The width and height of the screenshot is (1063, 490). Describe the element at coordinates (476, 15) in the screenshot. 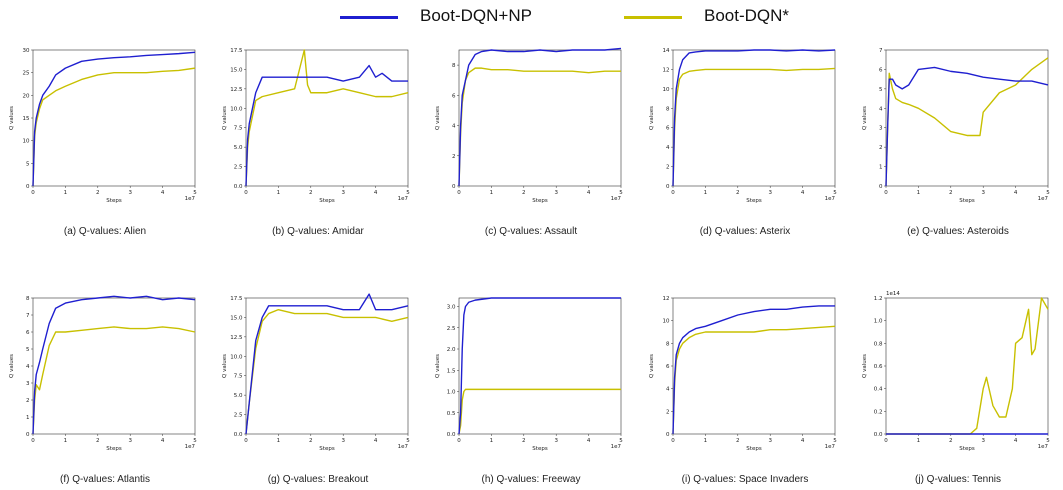

I see `legend-label: Boot-DQN+NP` at that location.